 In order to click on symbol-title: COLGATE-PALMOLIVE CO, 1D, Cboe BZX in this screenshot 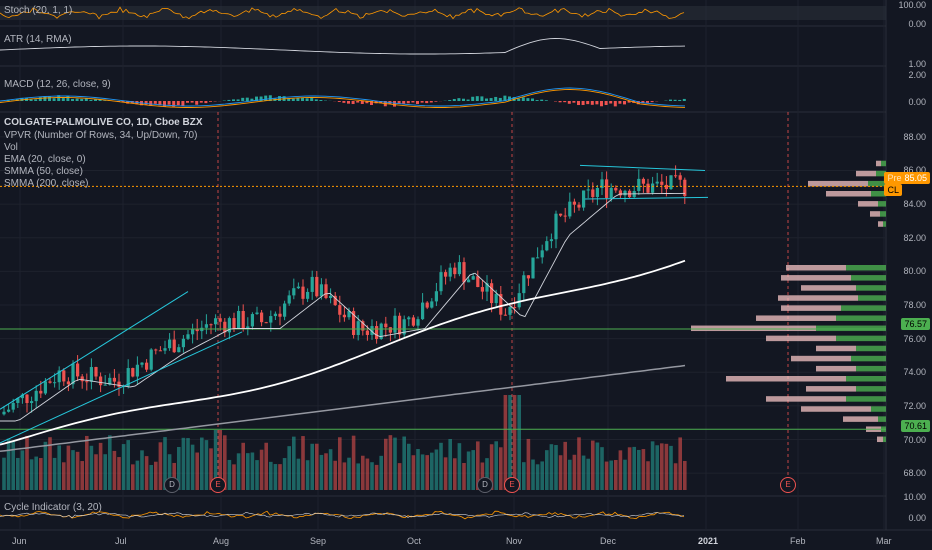, I will do `click(103, 122)`.